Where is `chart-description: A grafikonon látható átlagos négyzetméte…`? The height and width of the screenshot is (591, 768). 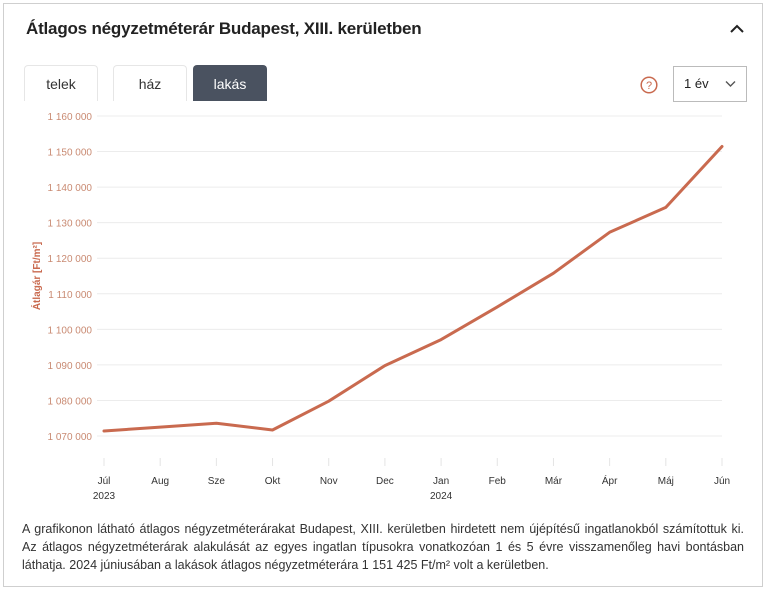 chart-description: A grafikonon látható átlagos négyzetméte… is located at coordinates (383, 547).